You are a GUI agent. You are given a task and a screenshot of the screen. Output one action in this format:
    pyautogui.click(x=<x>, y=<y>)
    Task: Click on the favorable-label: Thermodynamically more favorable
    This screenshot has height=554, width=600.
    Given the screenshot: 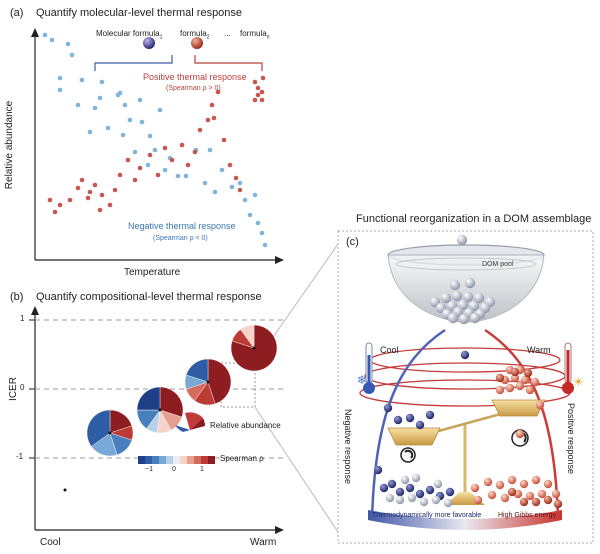 What is the action you would take?
    pyautogui.click(x=427, y=515)
    